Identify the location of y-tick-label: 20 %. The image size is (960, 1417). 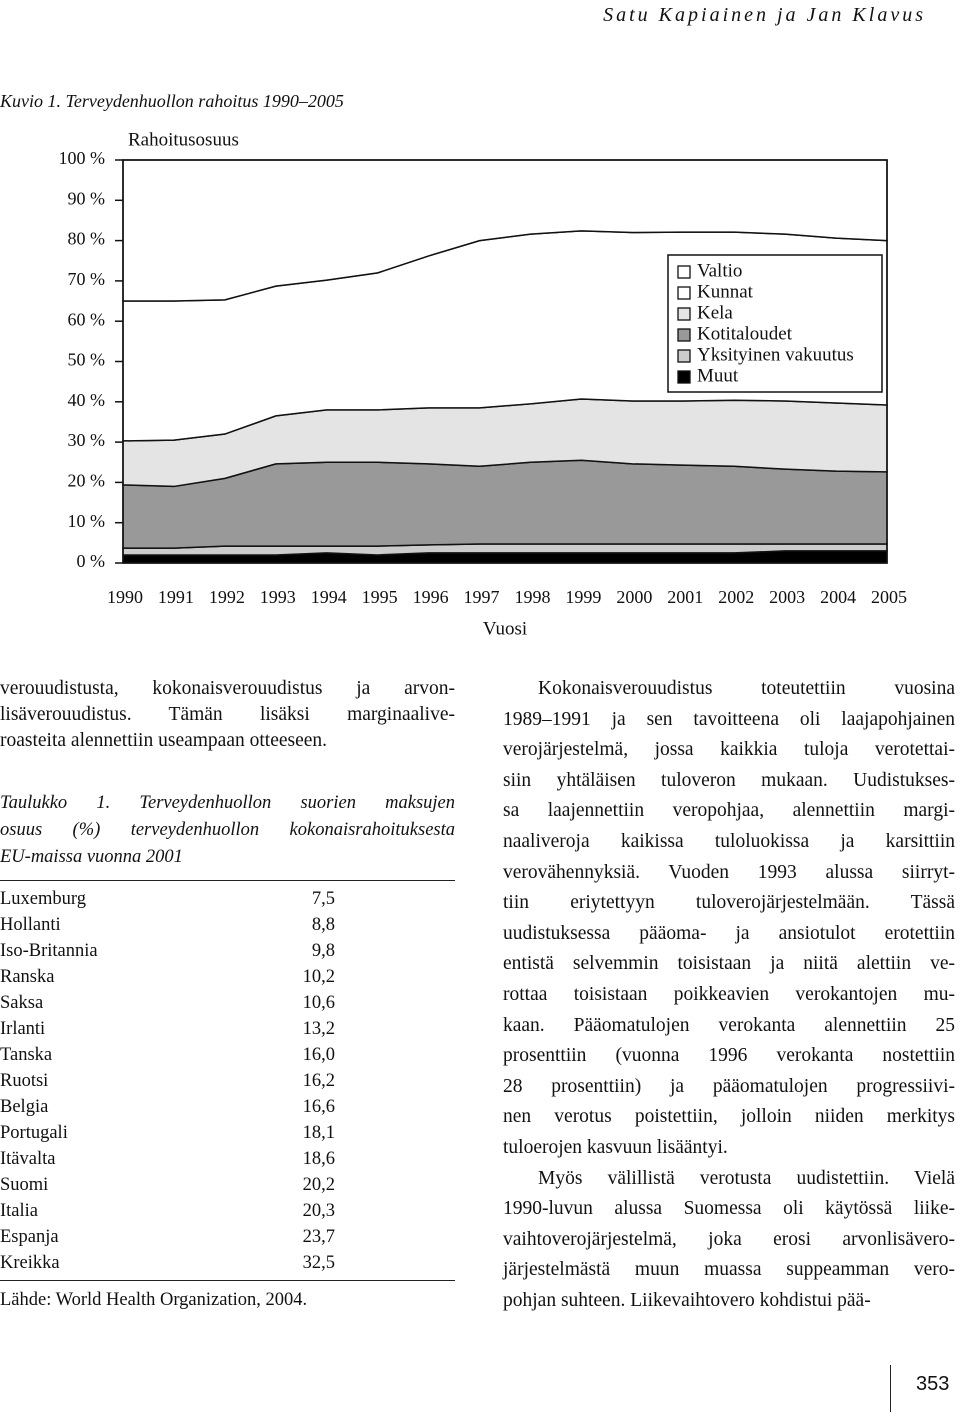
(87, 481).